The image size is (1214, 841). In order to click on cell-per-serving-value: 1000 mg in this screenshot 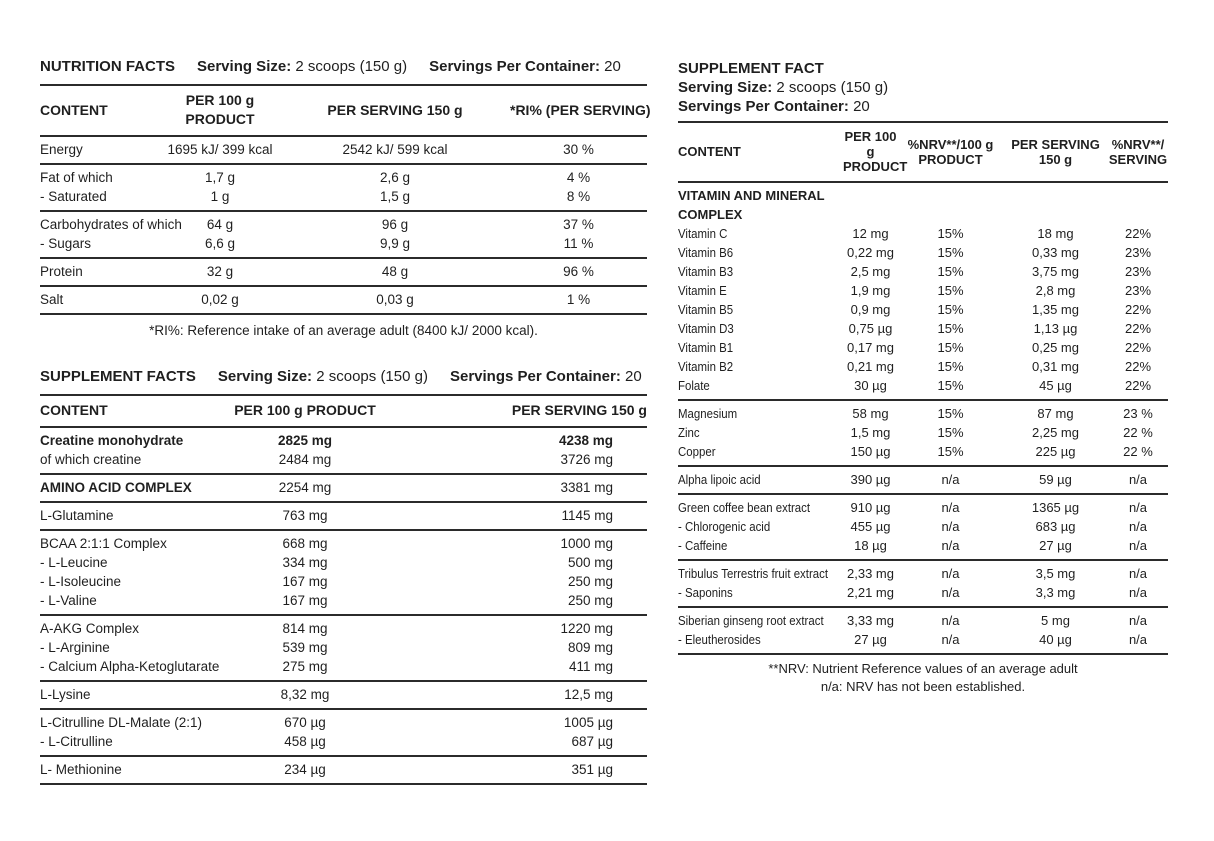, I will do `click(586, 543)`.